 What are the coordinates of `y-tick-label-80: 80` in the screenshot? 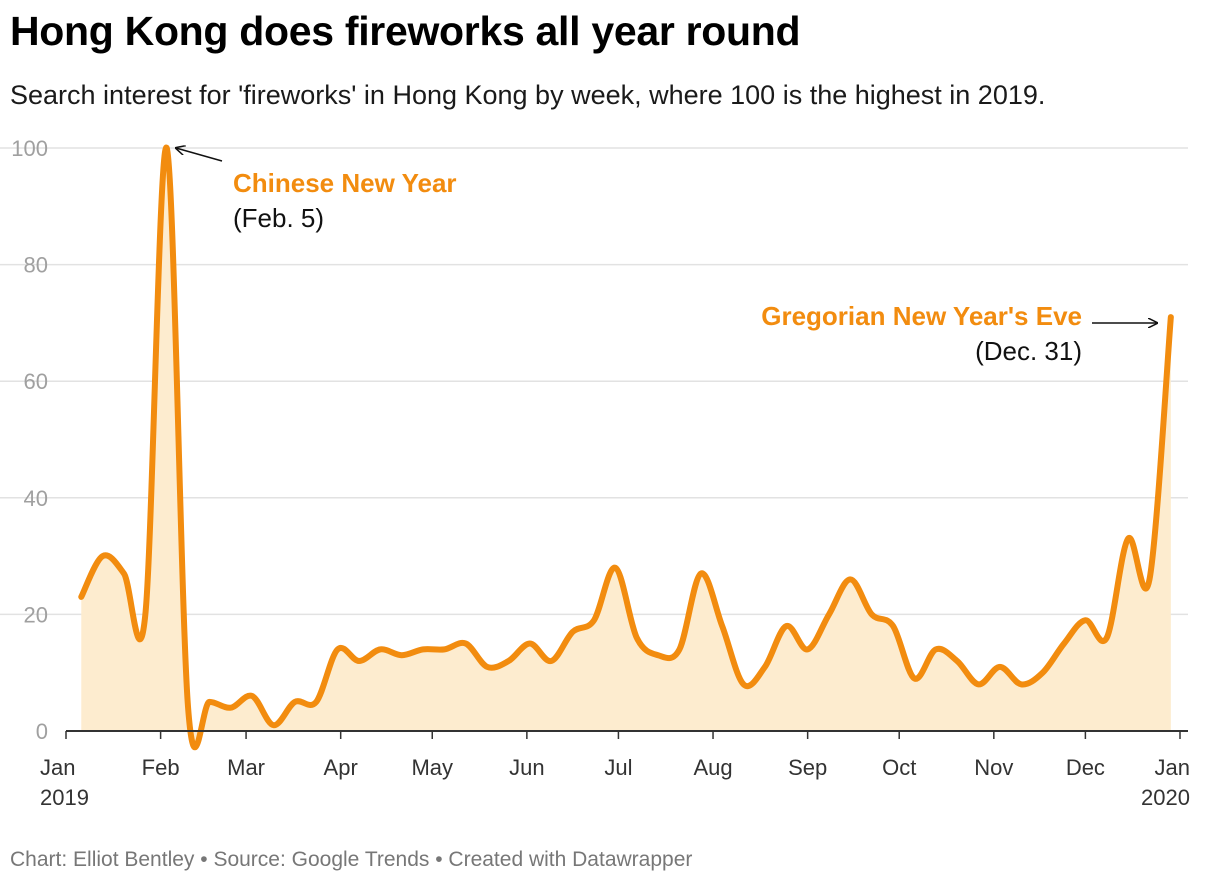 It's located at (36, 265).